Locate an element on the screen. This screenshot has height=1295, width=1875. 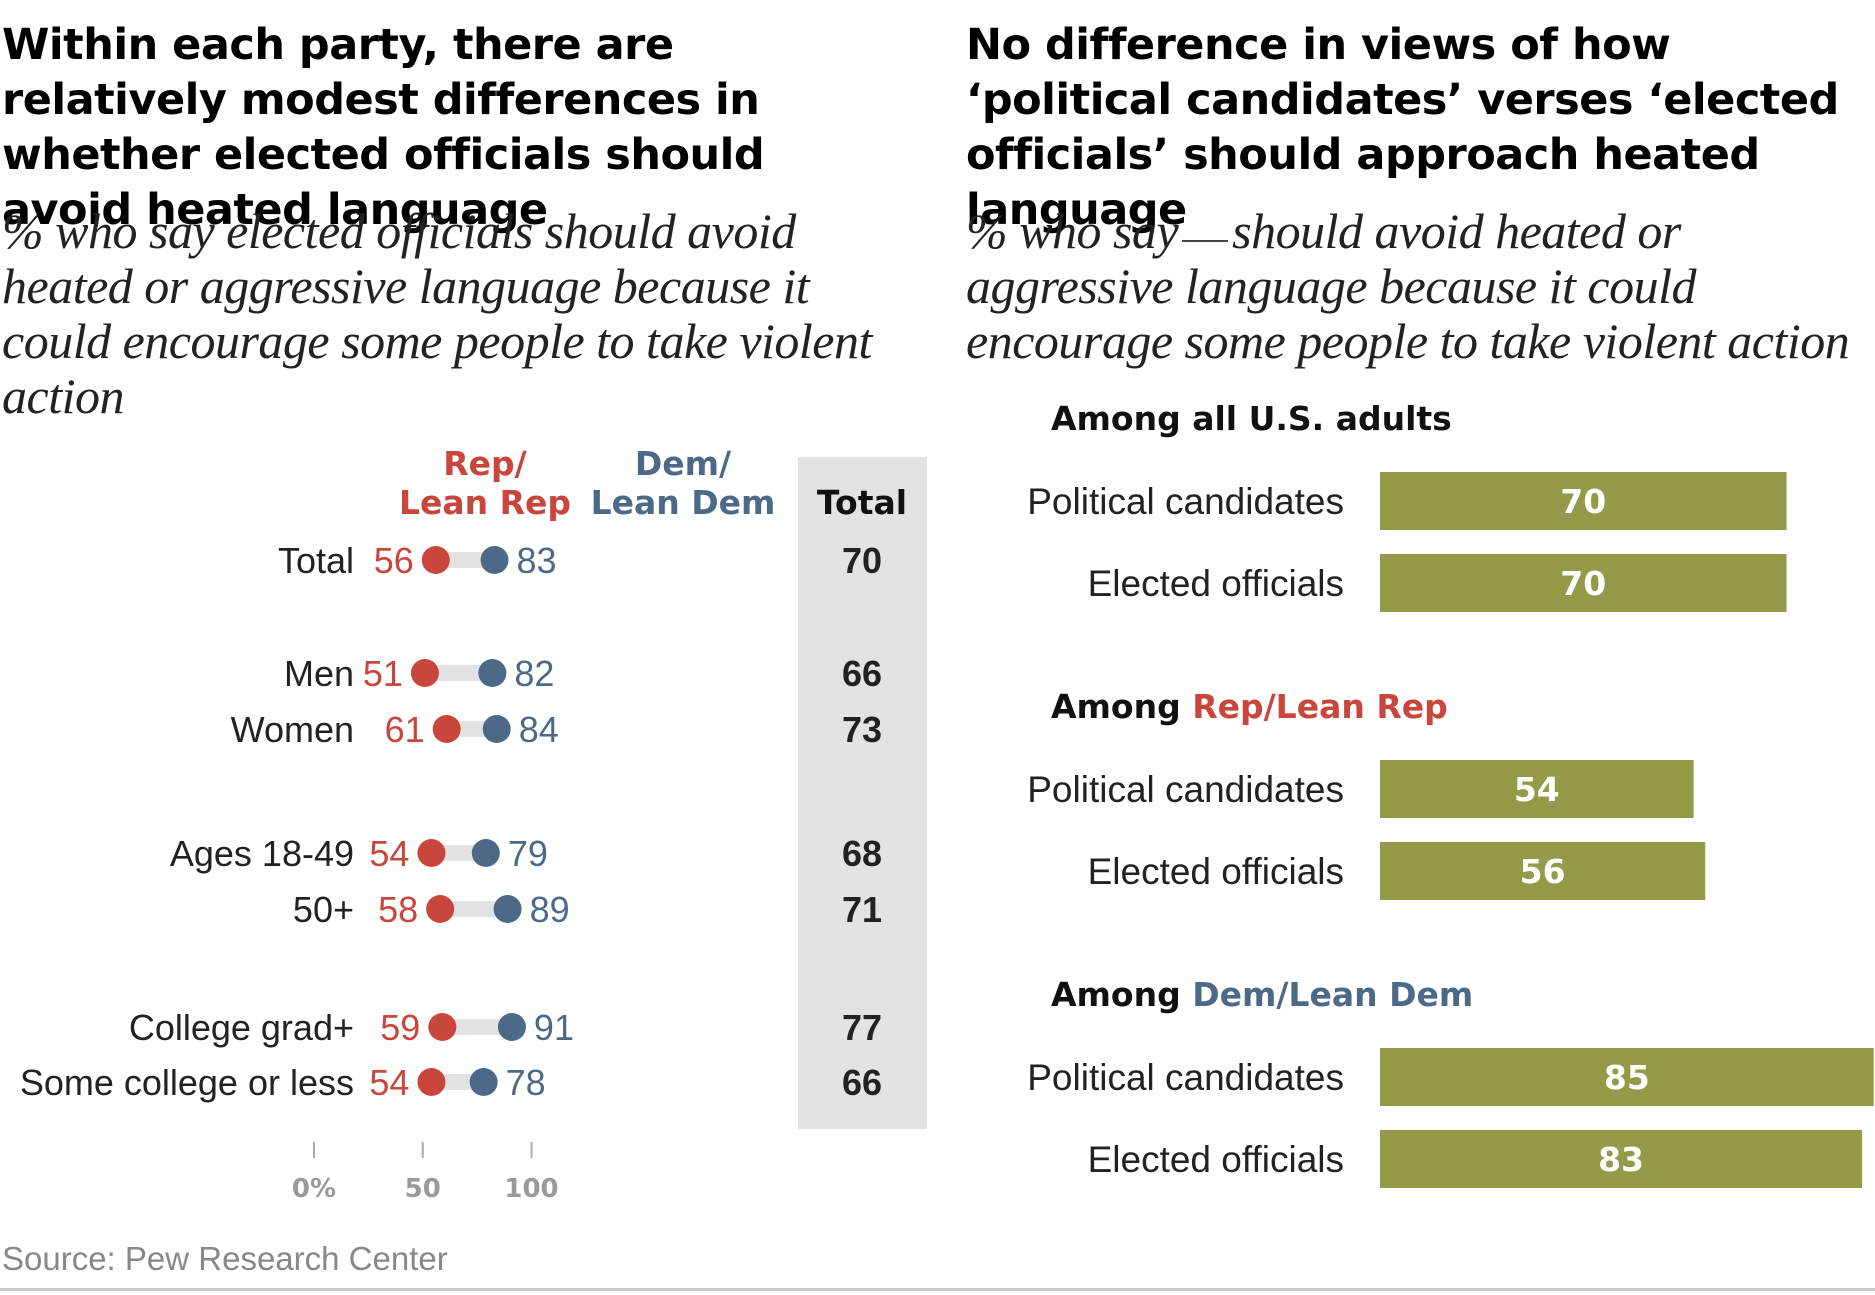
dem-value-label: 89 is located at coordinates (550, 909).